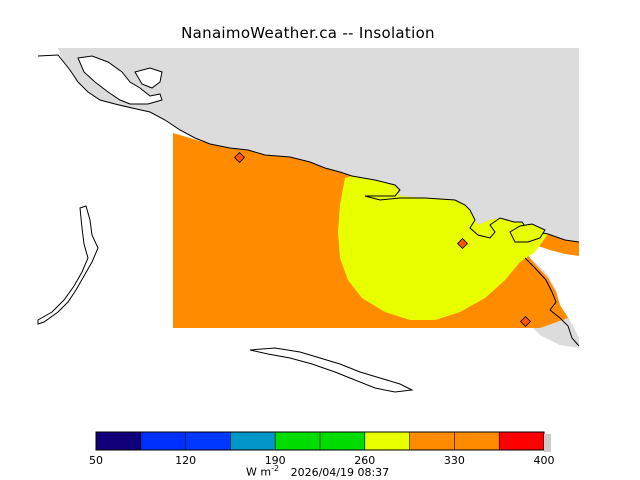 The height and width of the screenshot is (480, 640). I want to click on colorbar-tick-label: 50, so click(96, 460).